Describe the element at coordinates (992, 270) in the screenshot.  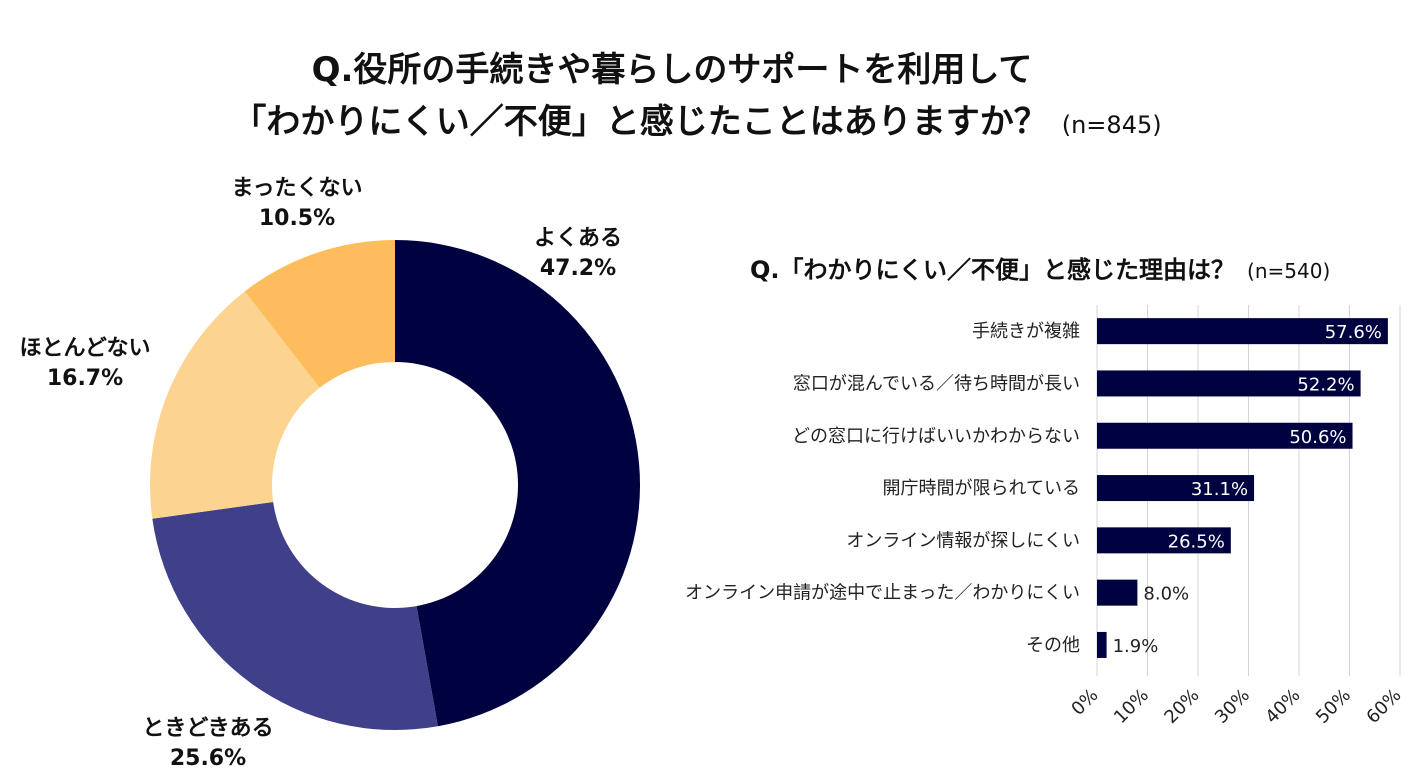
I see `bar-chart-title-text: Q.「わかりにくい／不便」と感じた理由は？` at that location.